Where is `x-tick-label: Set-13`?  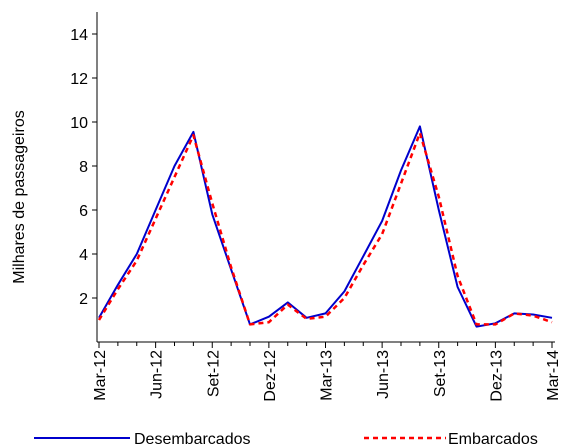 x-tick-label: Set-13 is located at coordinates (440, 373).